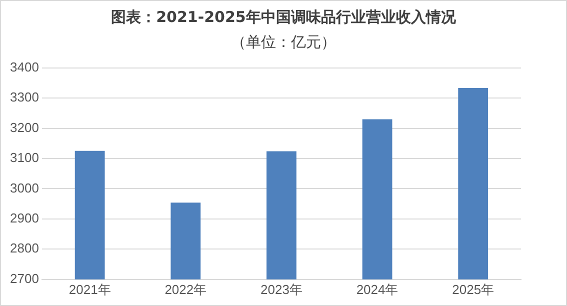  I want to click on chart-title: 图表：2021-2025年中国调味品行业营业收入情况, so click(283, 17).